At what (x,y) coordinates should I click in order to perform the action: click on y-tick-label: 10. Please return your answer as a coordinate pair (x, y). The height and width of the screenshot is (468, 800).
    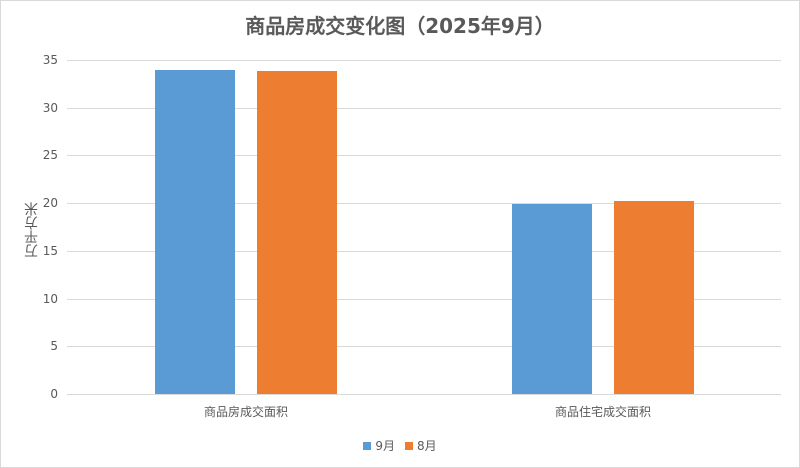
    Looking at the image, I should click on (50, 298).